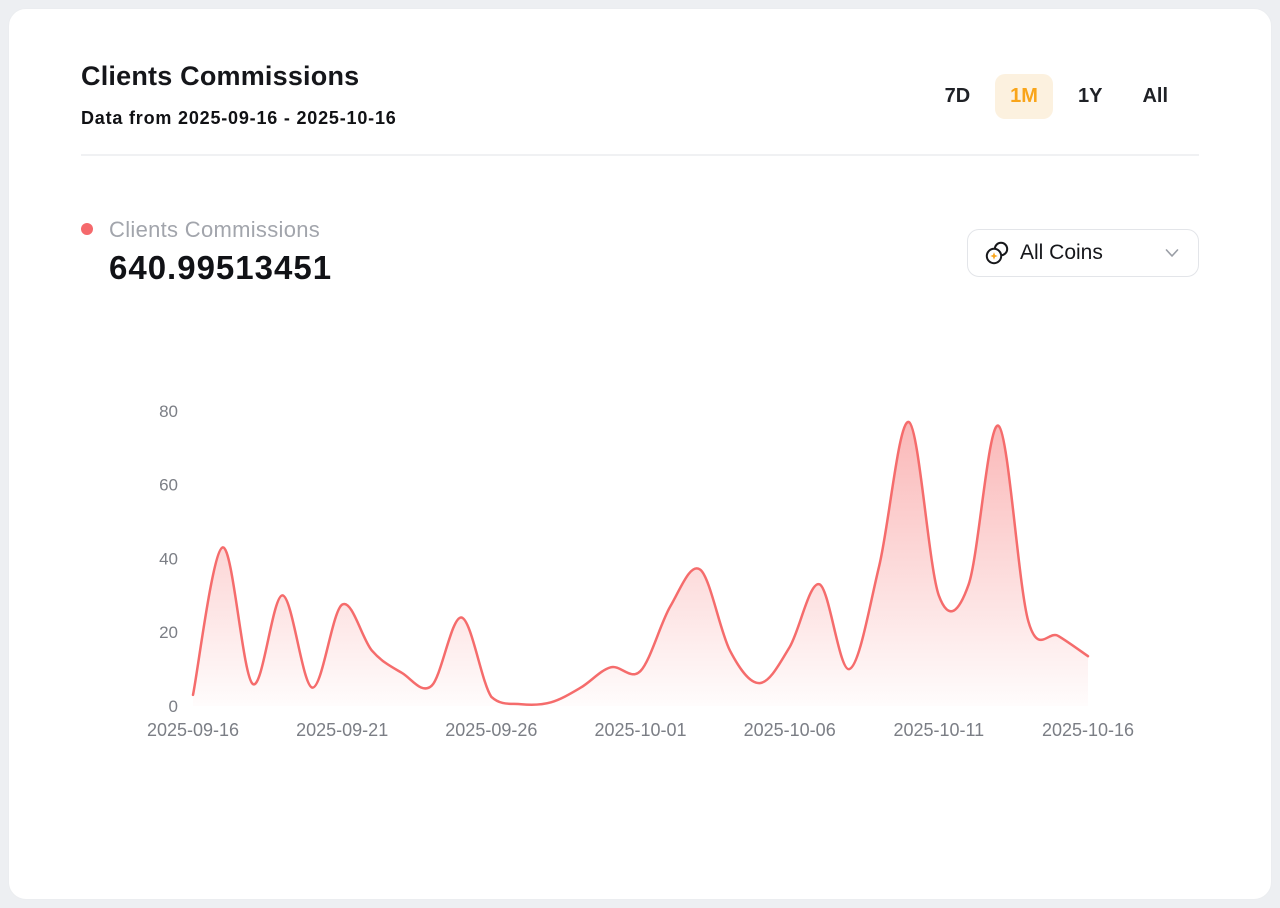  I want to click on y-axis-label: 80, so click(168, 411).